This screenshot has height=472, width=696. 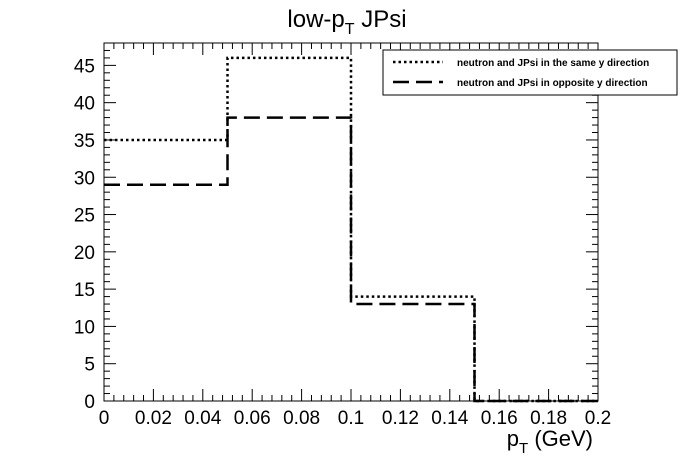 What do you see at coordinates (381, 19) in the screenshot?
I see `chart-title-rest: JPsi` at bounding box center [381, 19].